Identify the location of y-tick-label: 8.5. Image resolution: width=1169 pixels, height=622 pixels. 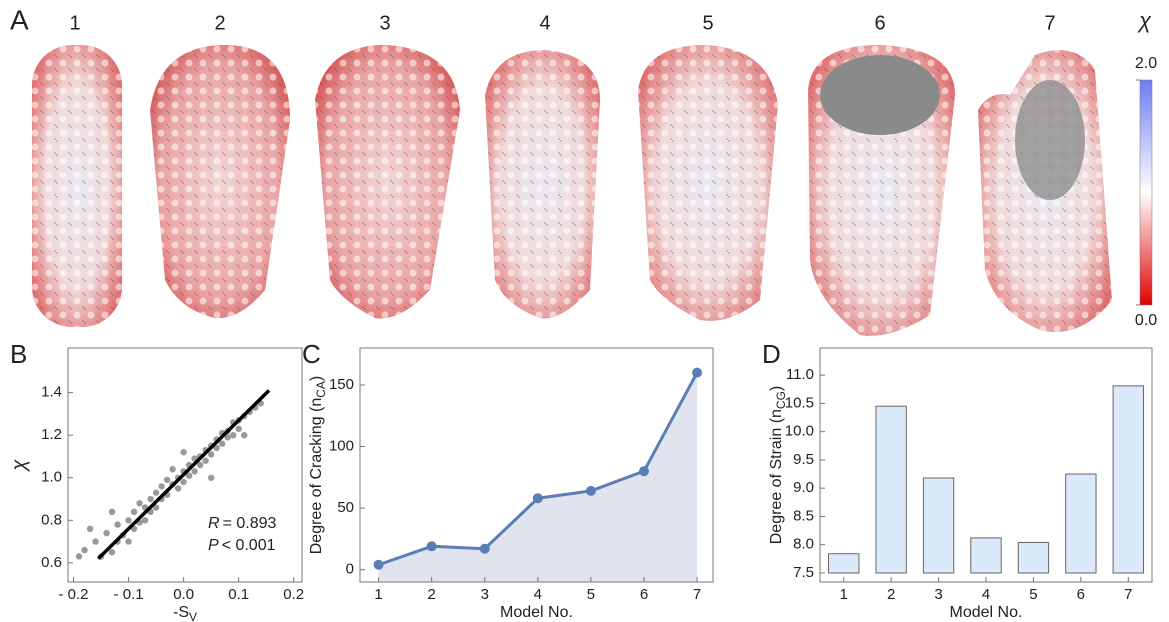
(803, 515).